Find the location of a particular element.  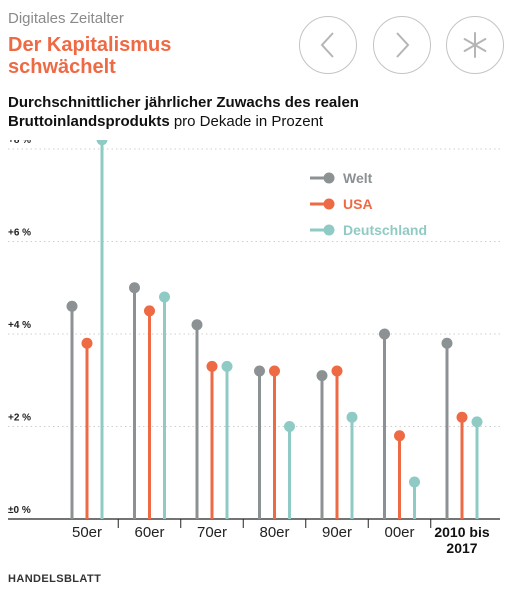

x-tick-label: 60er is located at coordinates (149, 532).